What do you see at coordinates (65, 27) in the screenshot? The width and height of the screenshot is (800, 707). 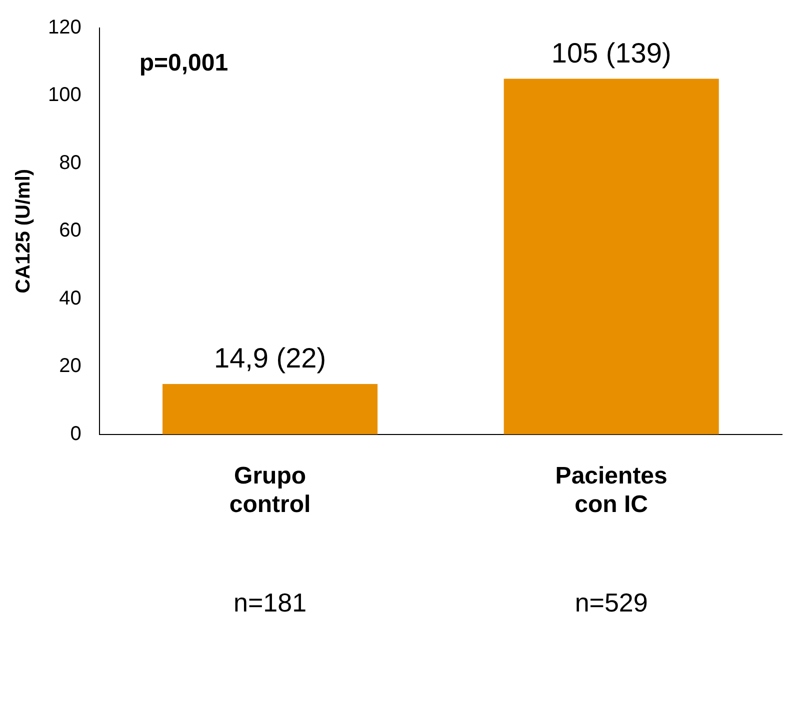 I see `y-tick-label: 120` at bounding box center [65, 27].